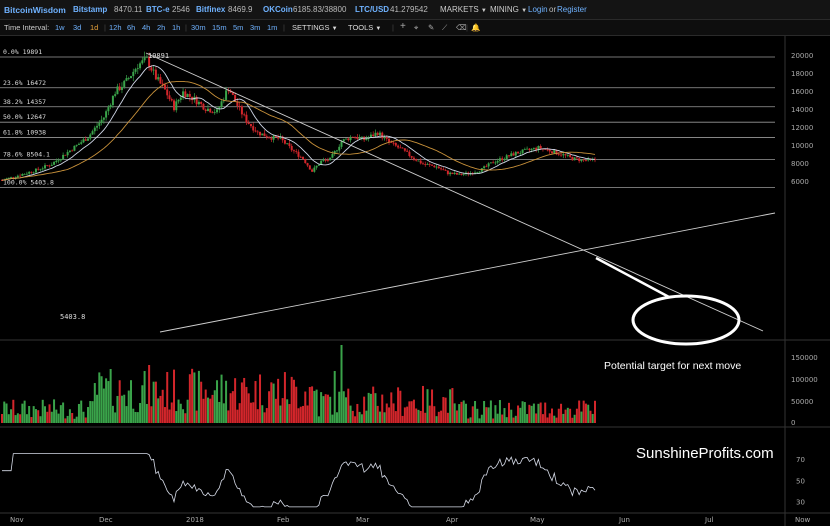 The width and height of the screenshot is (830, 526). What do you see at coordinates (705, 453) in the screenshot?
I see `watermark: SunshineProfits.com` at bounding box center [705, 453].